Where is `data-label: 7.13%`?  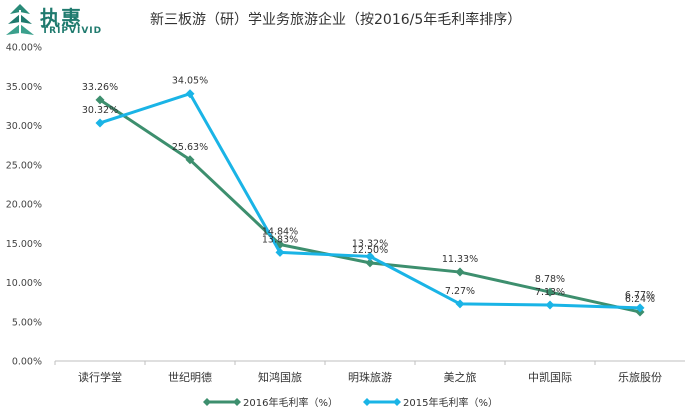 data-label: 7.13% is located at coordinates (550, 292).